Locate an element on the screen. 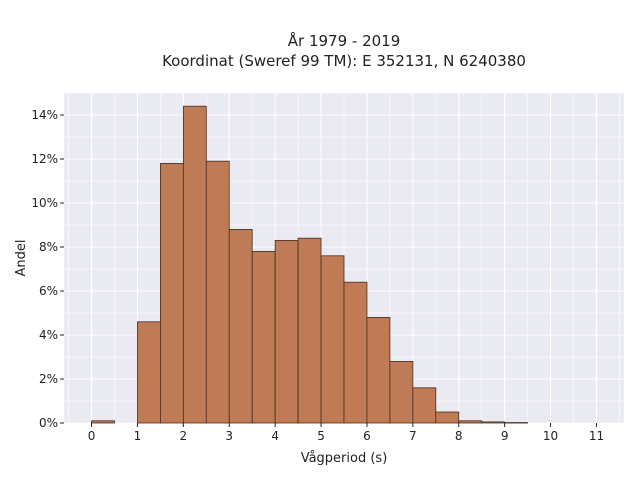 Image resolution: width=640 pixels, height=480 pixels. x-tick-label: 8 is located at coordinates (459, 436).